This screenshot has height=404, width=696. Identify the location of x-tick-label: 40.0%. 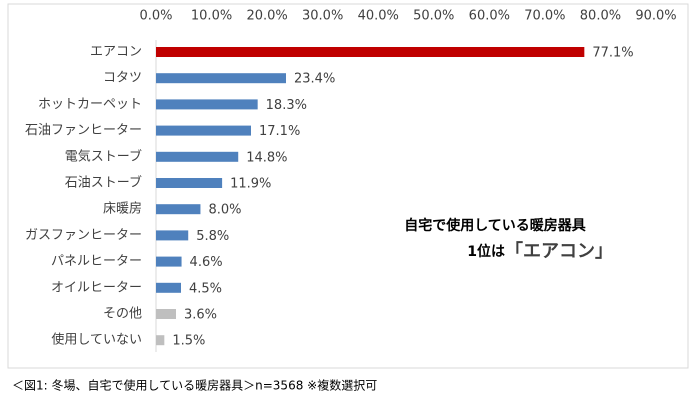
(378, 16).